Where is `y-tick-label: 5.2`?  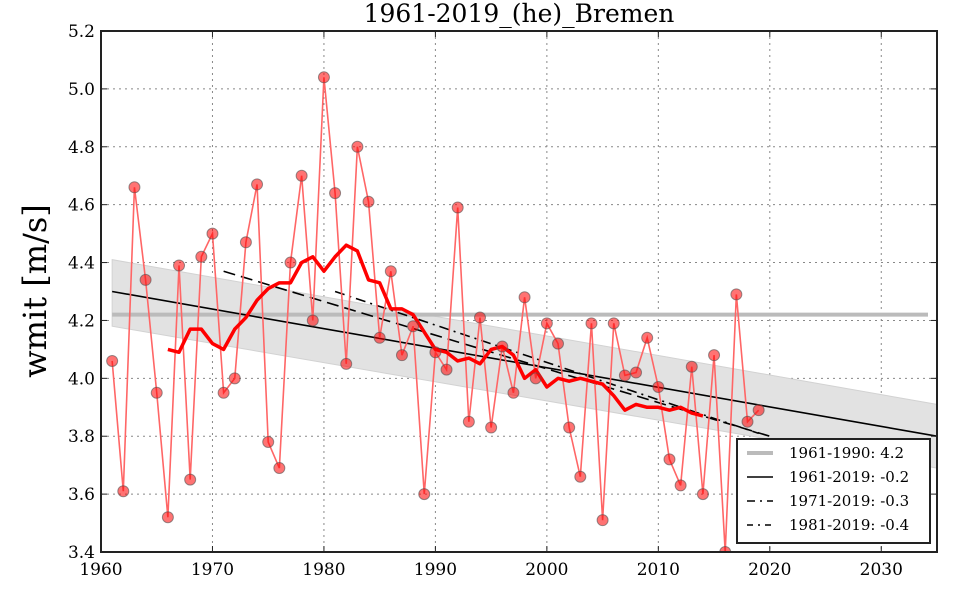
y-tick-label: 5.2 is located at coordinates (81, 32).